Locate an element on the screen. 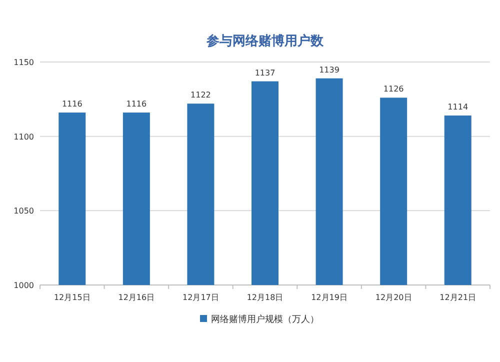 The height and width of the screenshot is (362, 500). data-label: 1126 is located at coordinates (393, 89).